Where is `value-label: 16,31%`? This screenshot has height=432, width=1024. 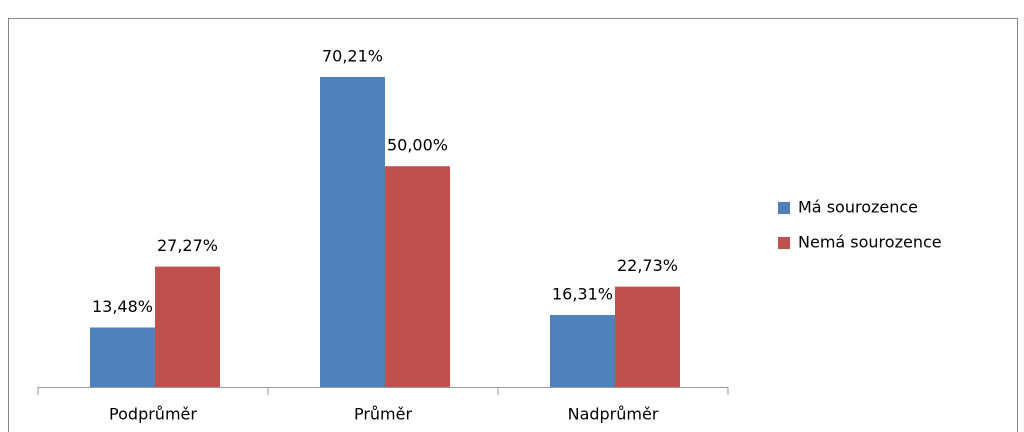
value-label: 16,31% is located at coordinates (582, 293).